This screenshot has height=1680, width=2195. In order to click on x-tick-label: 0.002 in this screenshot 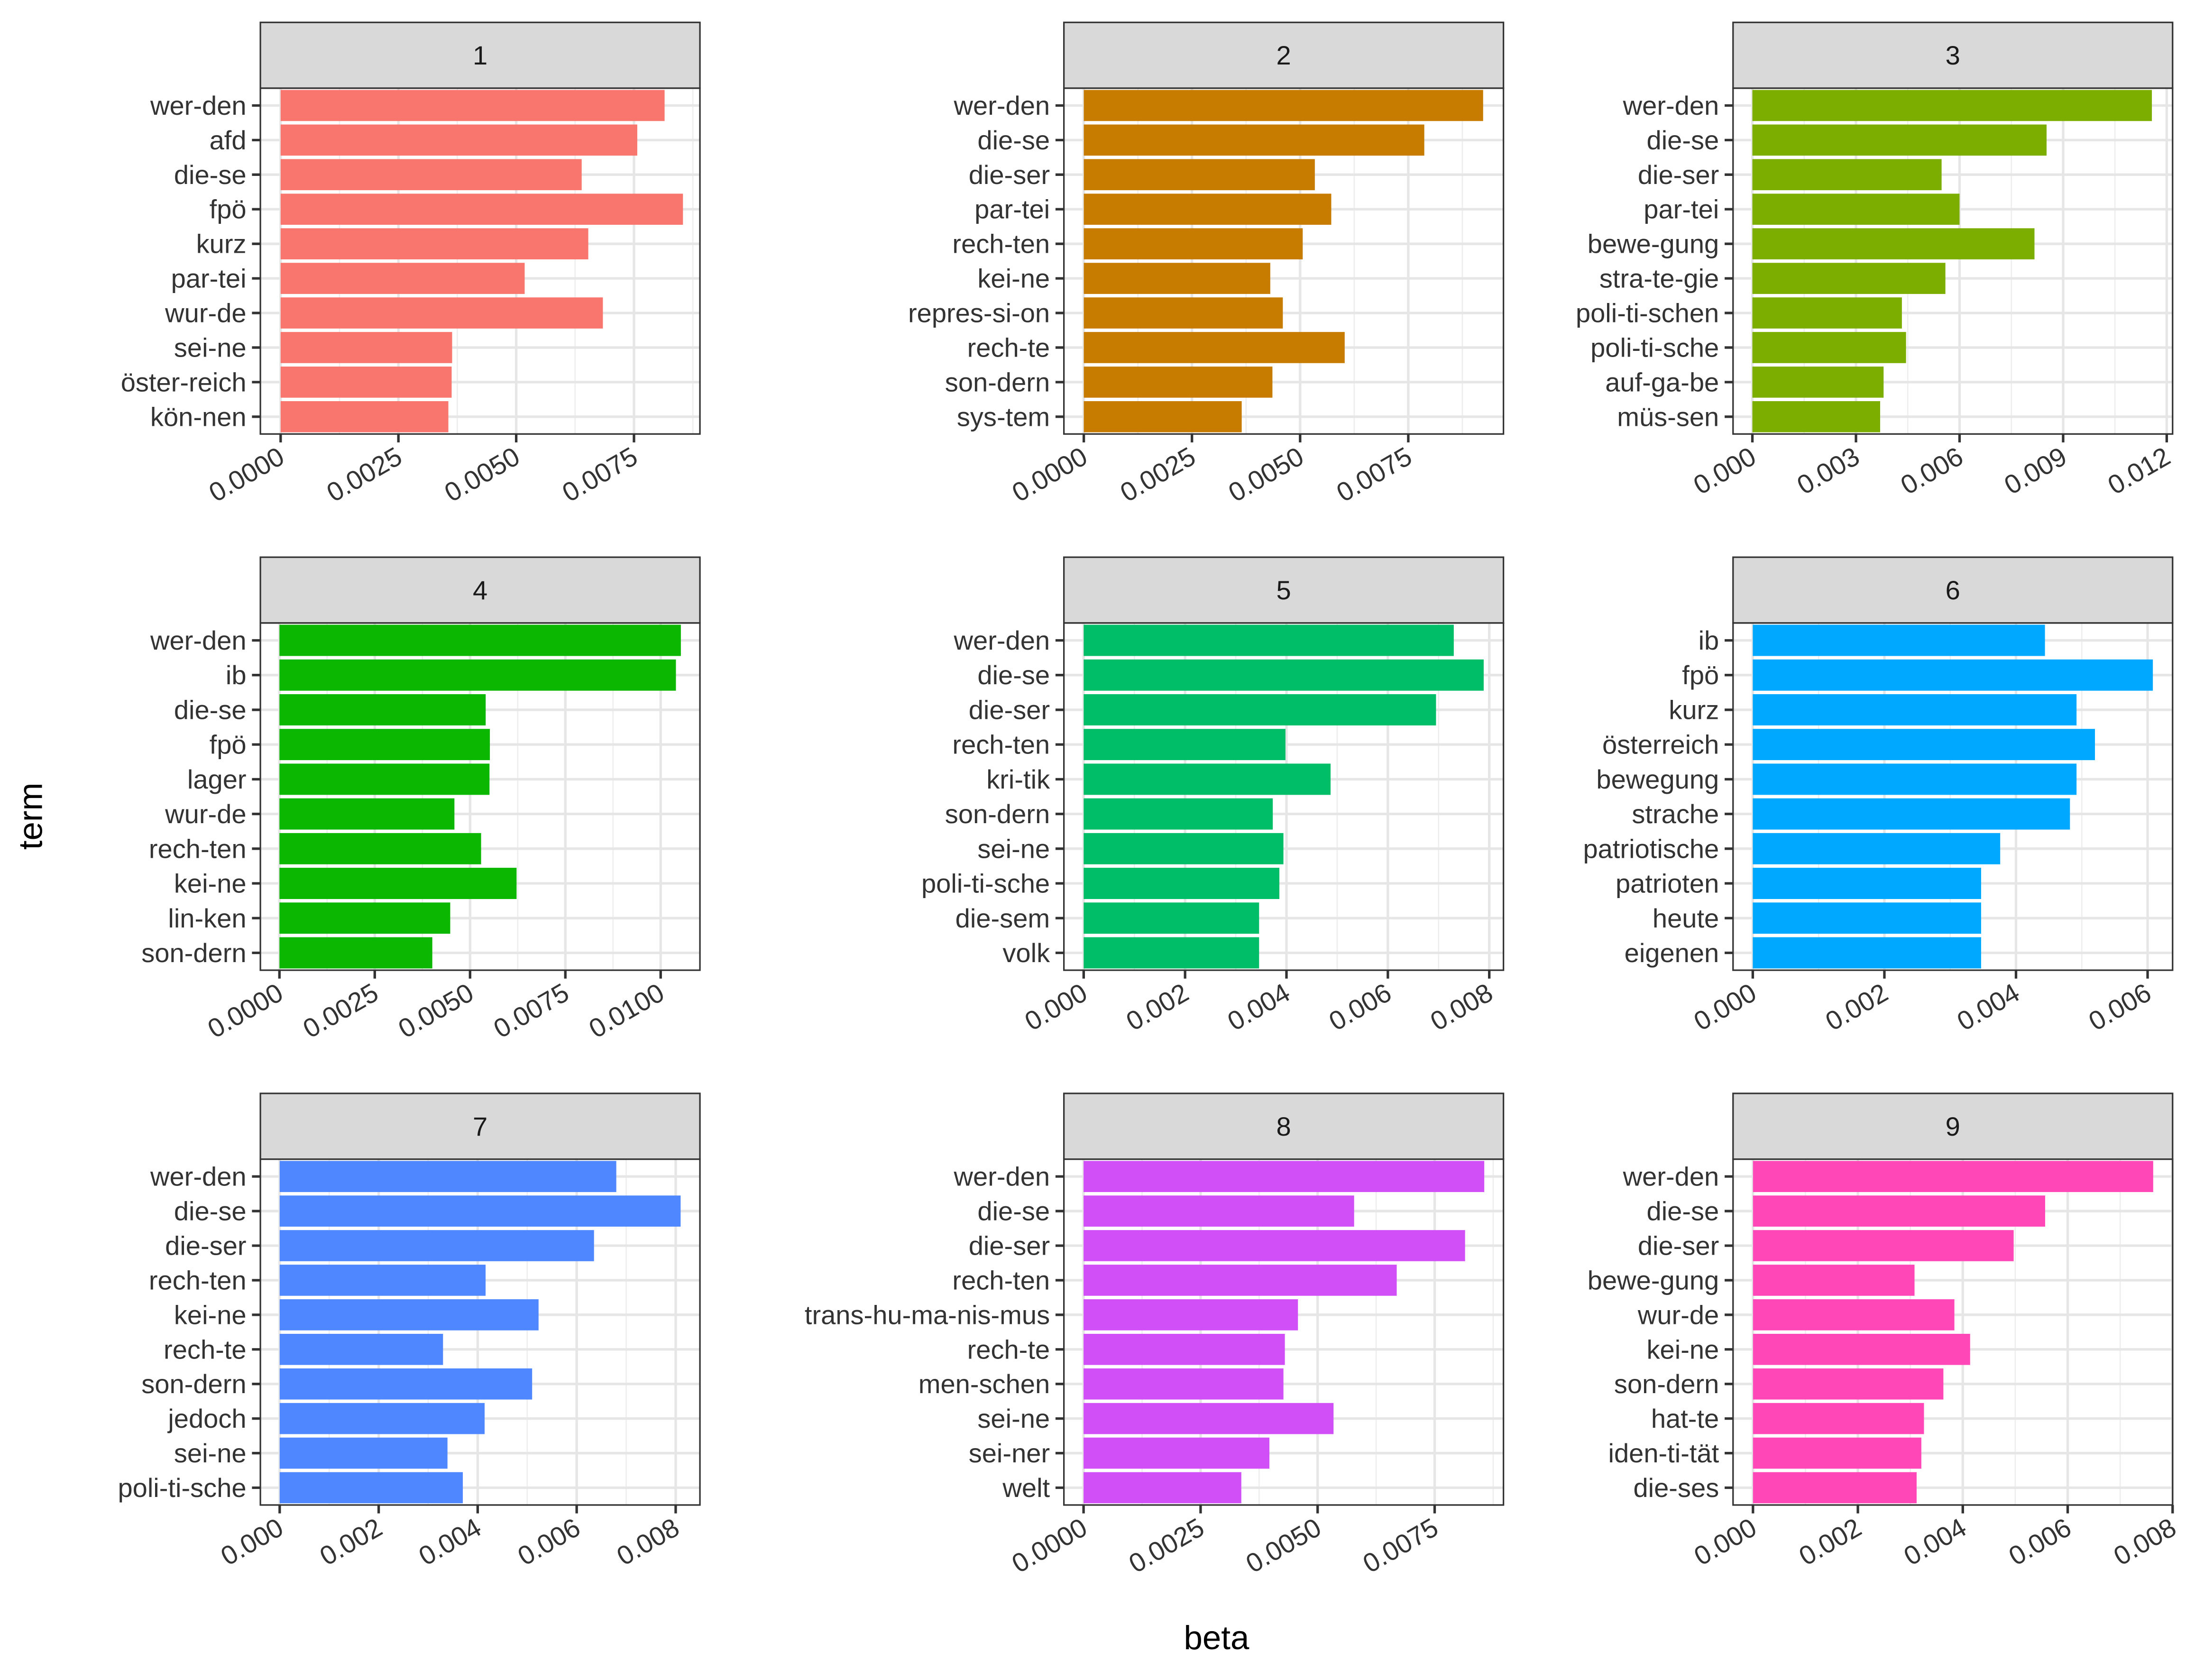, I will do `click(1830, 1541)`.